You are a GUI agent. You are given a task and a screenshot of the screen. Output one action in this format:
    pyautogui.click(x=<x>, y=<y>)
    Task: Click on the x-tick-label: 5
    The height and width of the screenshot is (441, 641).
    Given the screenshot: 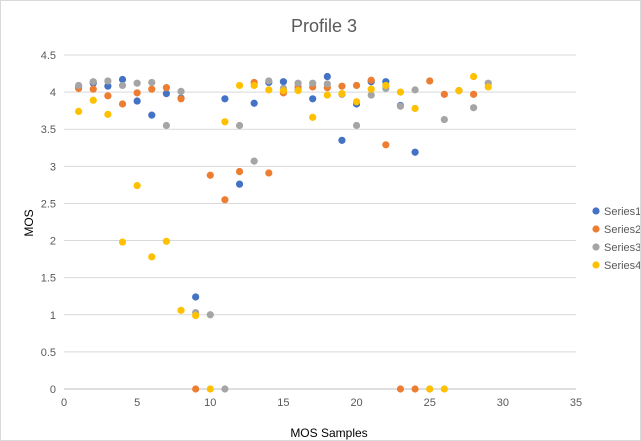 What is the action you would take?
    pyautogui.click(x=137, y=403)
    